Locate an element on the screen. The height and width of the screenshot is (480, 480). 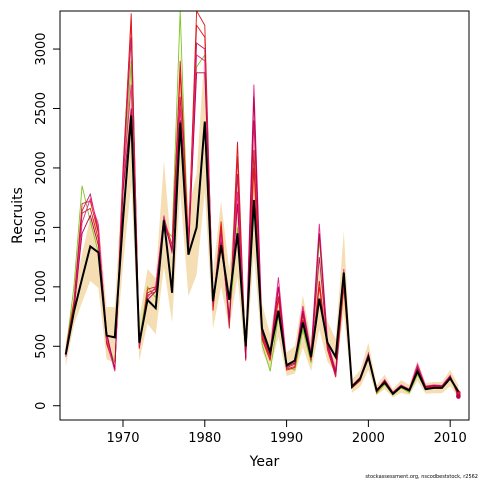
y-tick-label: 500 is located at coordinates (41, 346).